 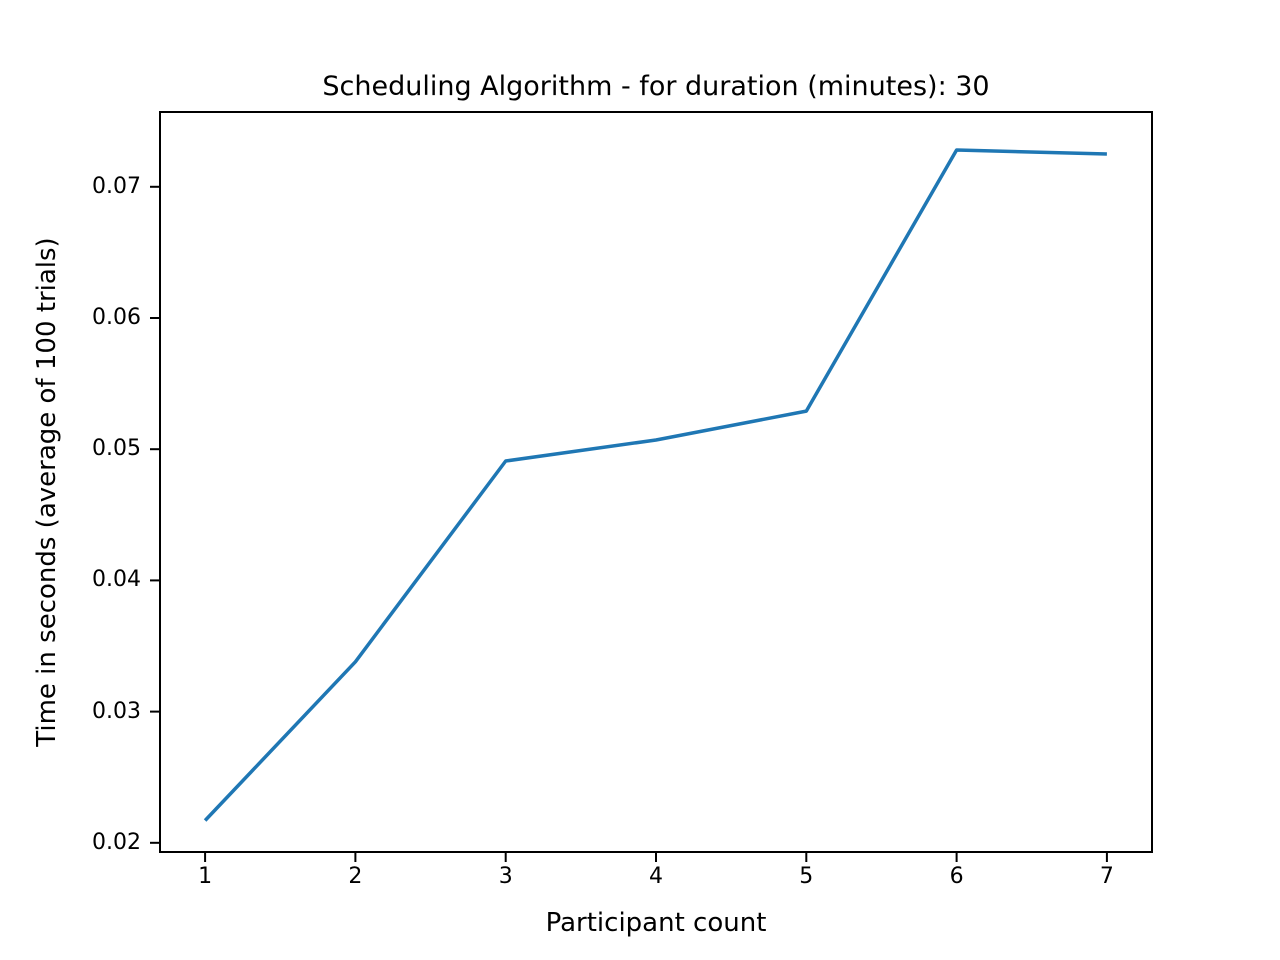 What do you see at coordinates (355, 876) in the screenshot?
I see `x-tick-label: 2` at bounding box center [355, 876].